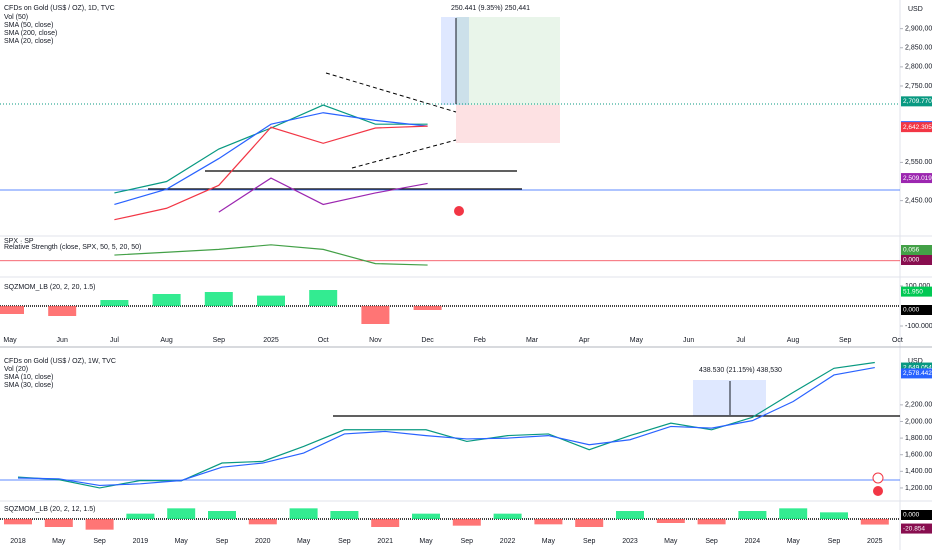 The height and width of the screenshot is (550, 932). Describe the element at coordinates (911, 250) in the screenshot. I see `last-value-label: 0.056` at that location.